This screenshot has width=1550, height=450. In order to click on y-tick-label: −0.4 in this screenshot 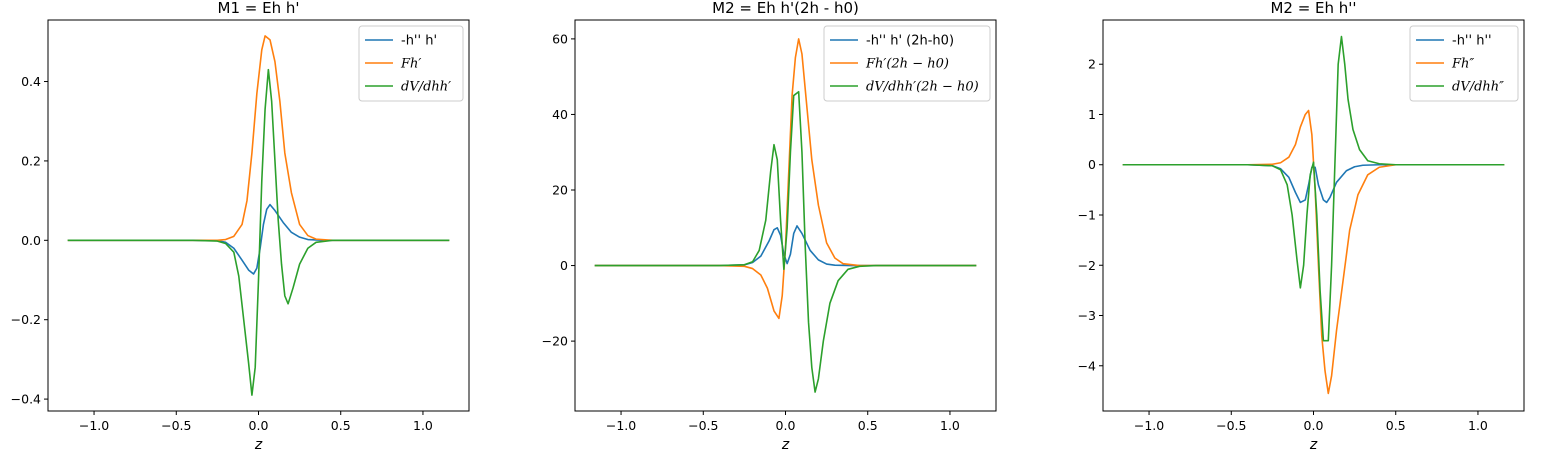, I will do `click(26, 399)`.